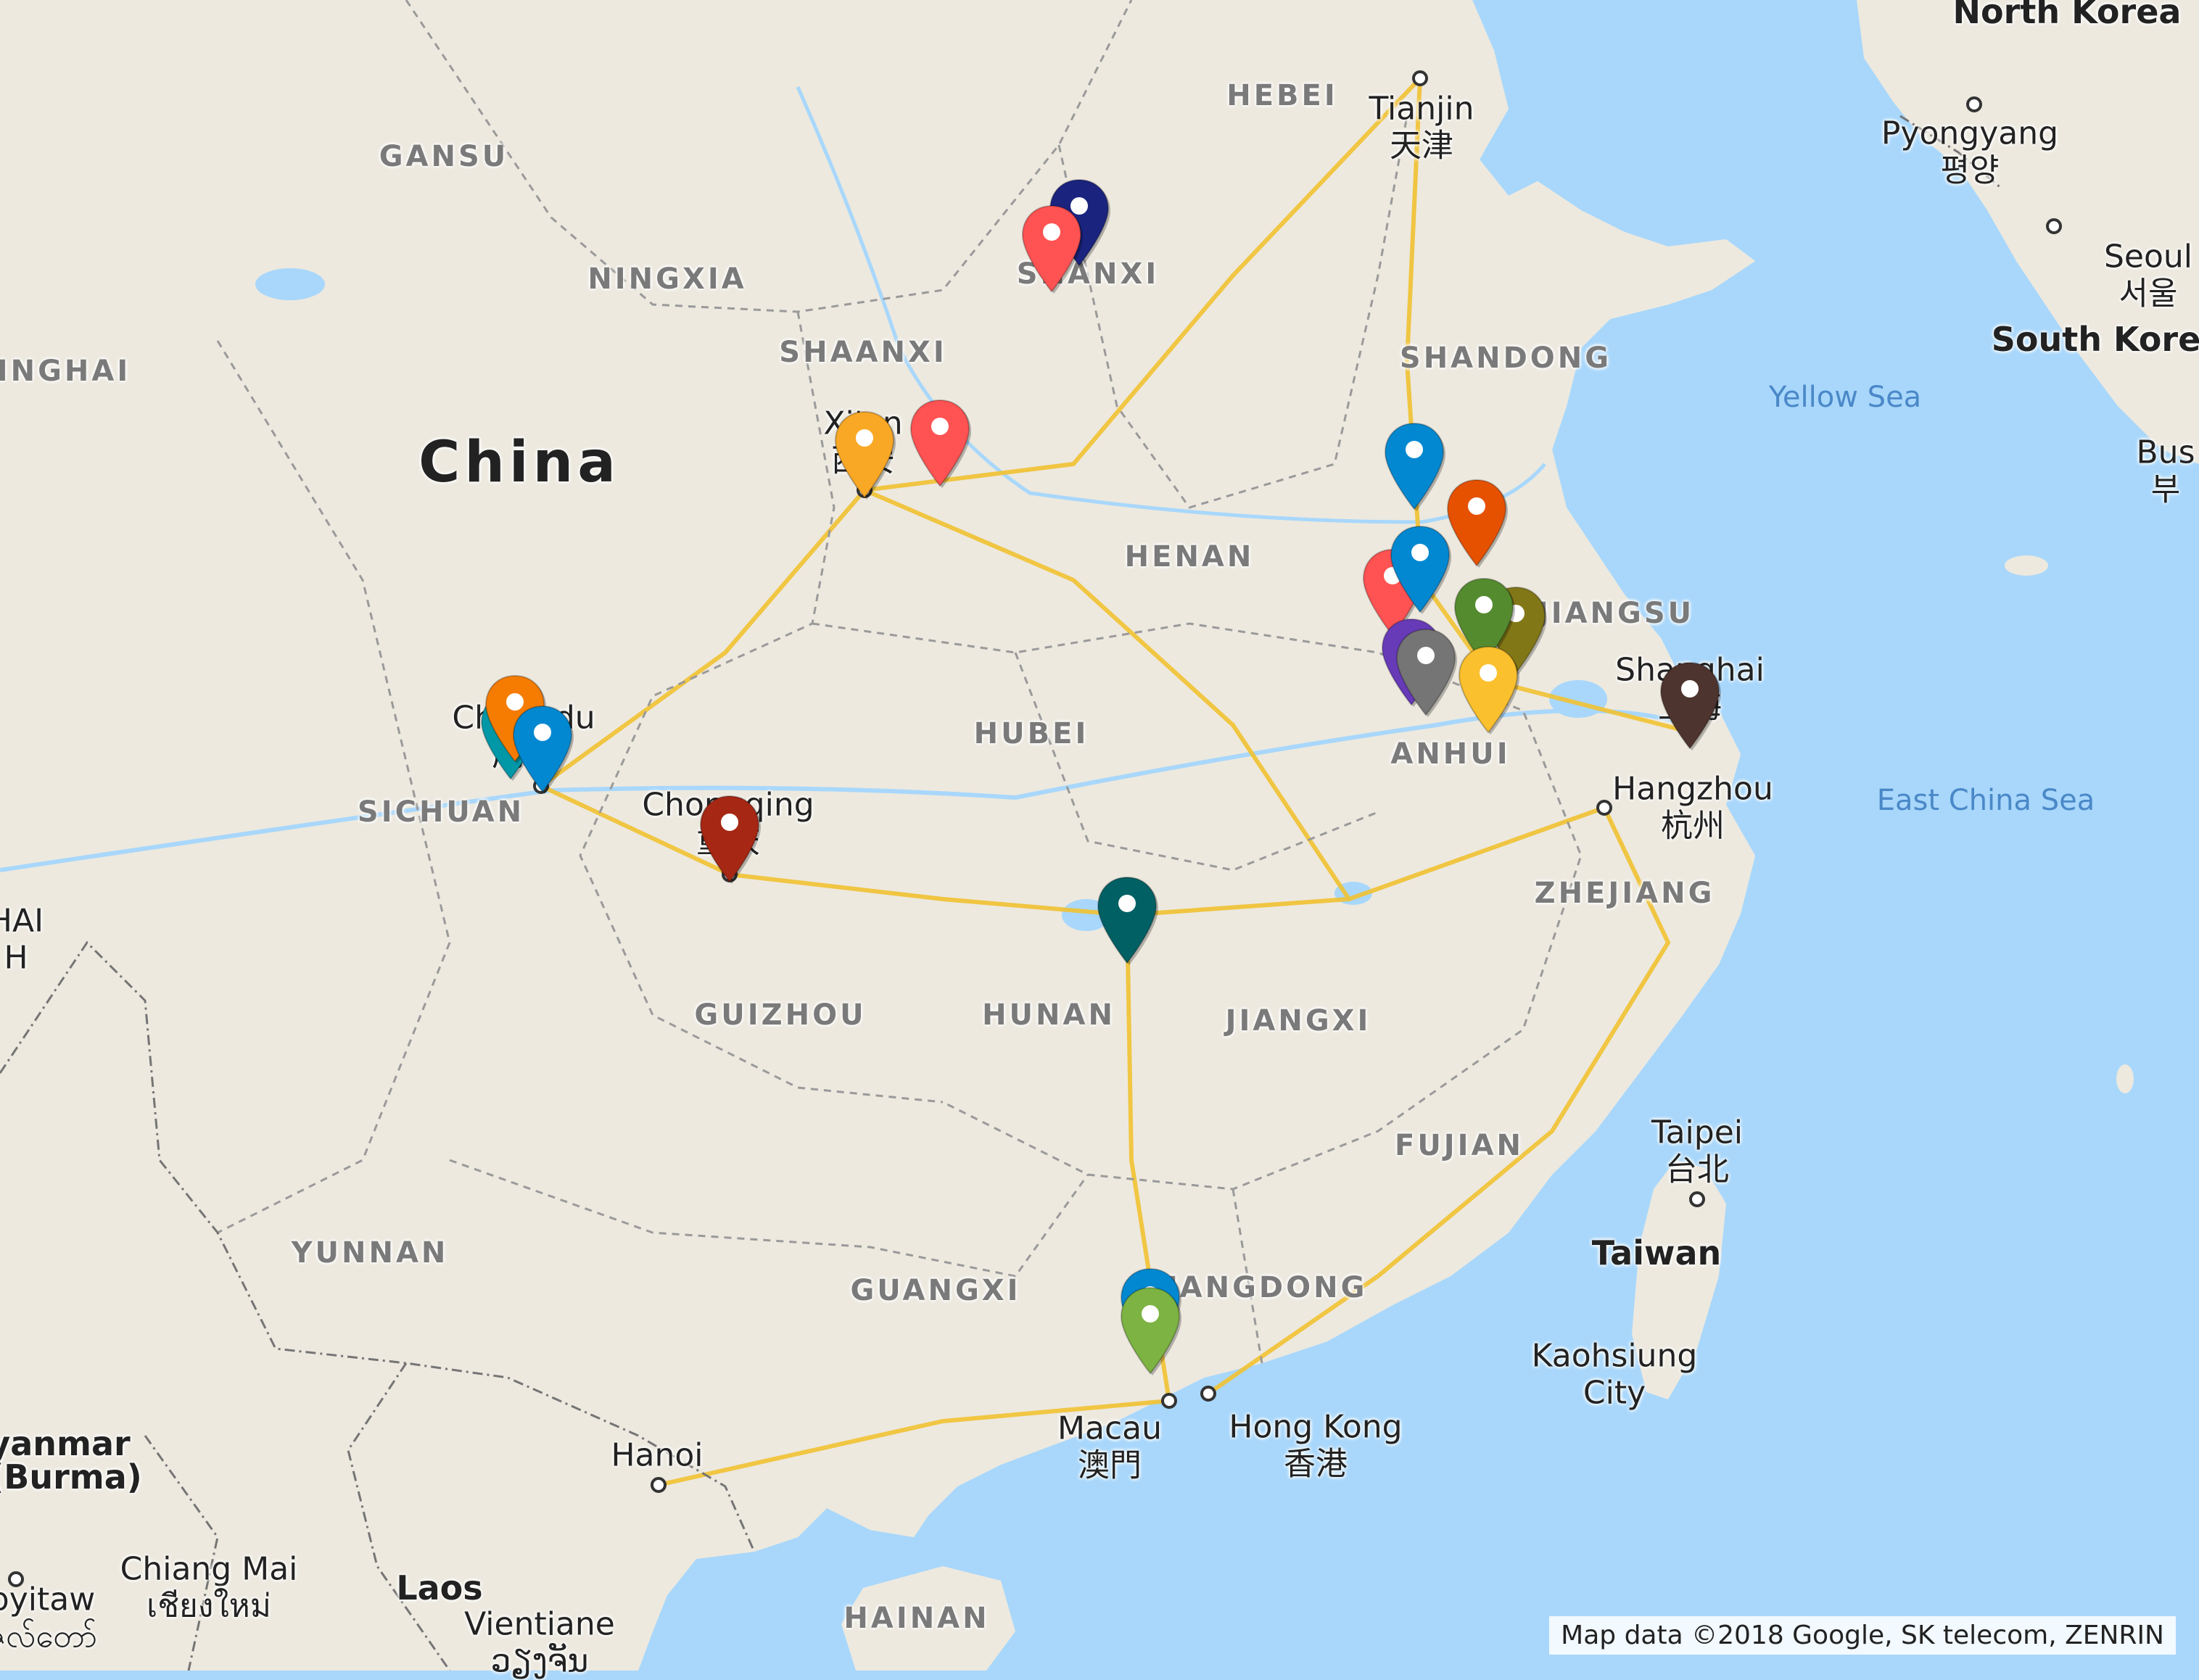 This screenshot has height=1680, width=2199. I want to click on province-label: SICHUAN, so click(441, 812).